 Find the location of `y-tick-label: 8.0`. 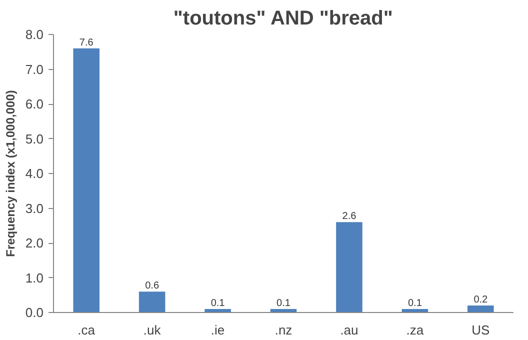

y-tick-label: 8.0 is located at coordinates (34, 34).